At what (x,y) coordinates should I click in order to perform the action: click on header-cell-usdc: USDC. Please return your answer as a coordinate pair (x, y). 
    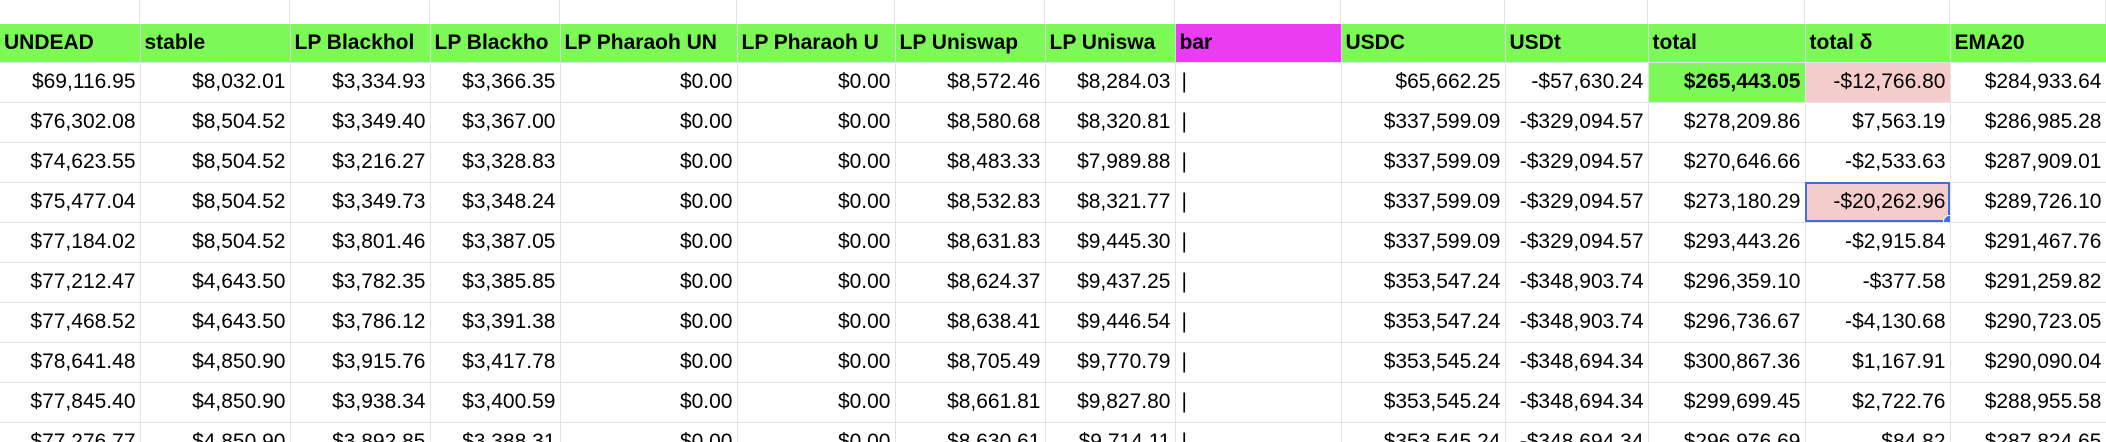
    Looking at the image, I should click on (1423, 43).